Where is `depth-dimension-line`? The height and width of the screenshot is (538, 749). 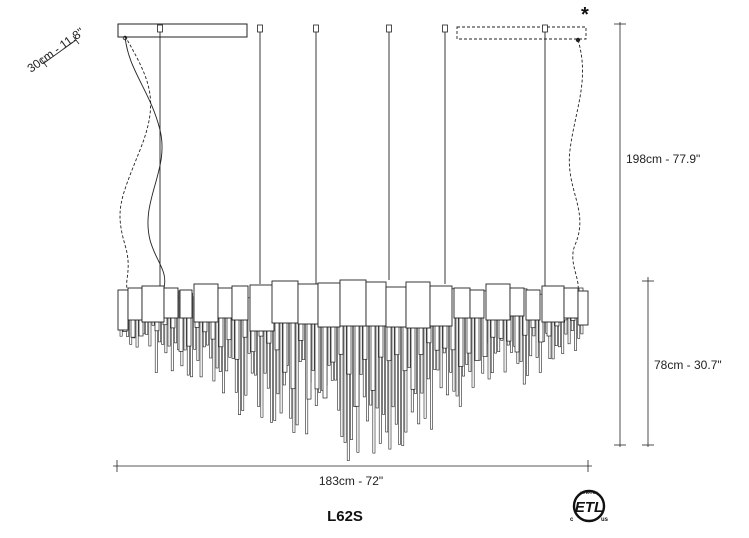
depth-dimension-line is located at coordinates (60, 51).